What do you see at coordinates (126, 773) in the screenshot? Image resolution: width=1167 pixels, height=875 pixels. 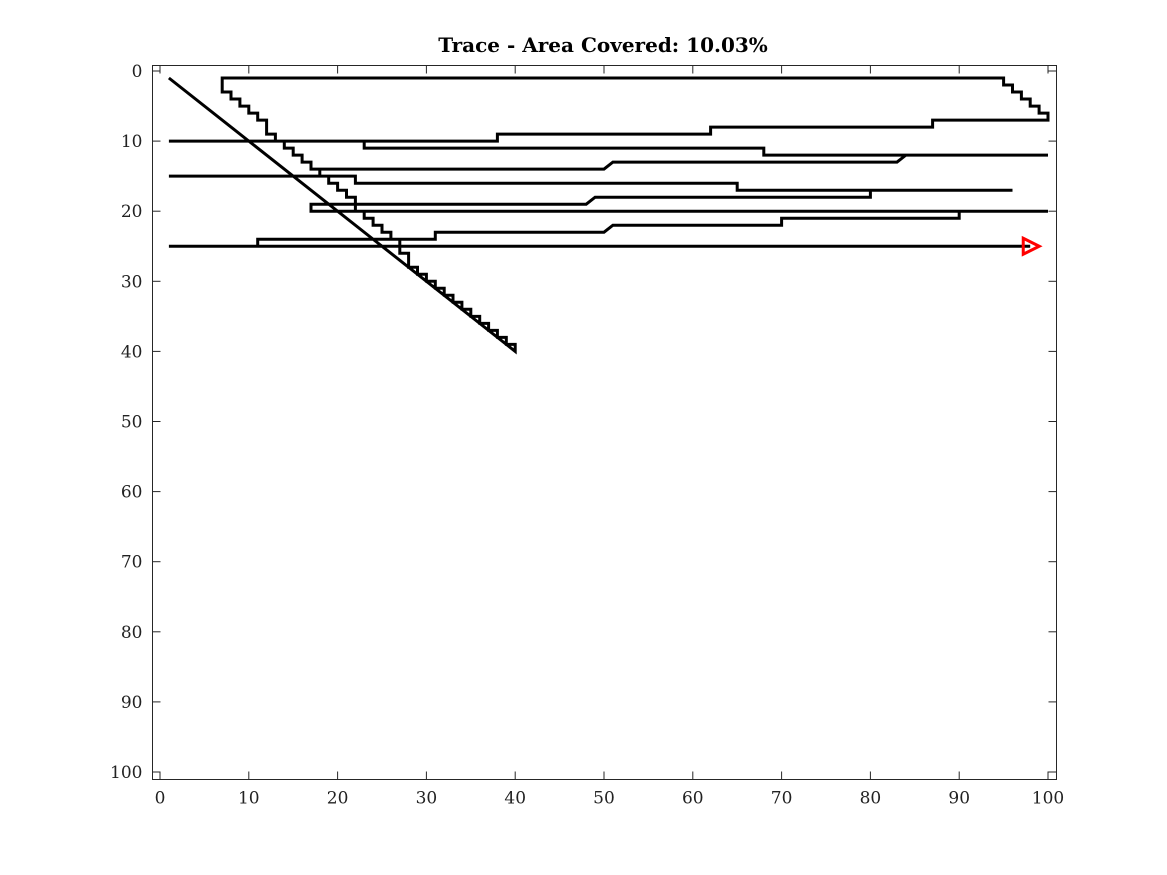 I see `y-tick-label: 100` at bounding box center [126, 773].